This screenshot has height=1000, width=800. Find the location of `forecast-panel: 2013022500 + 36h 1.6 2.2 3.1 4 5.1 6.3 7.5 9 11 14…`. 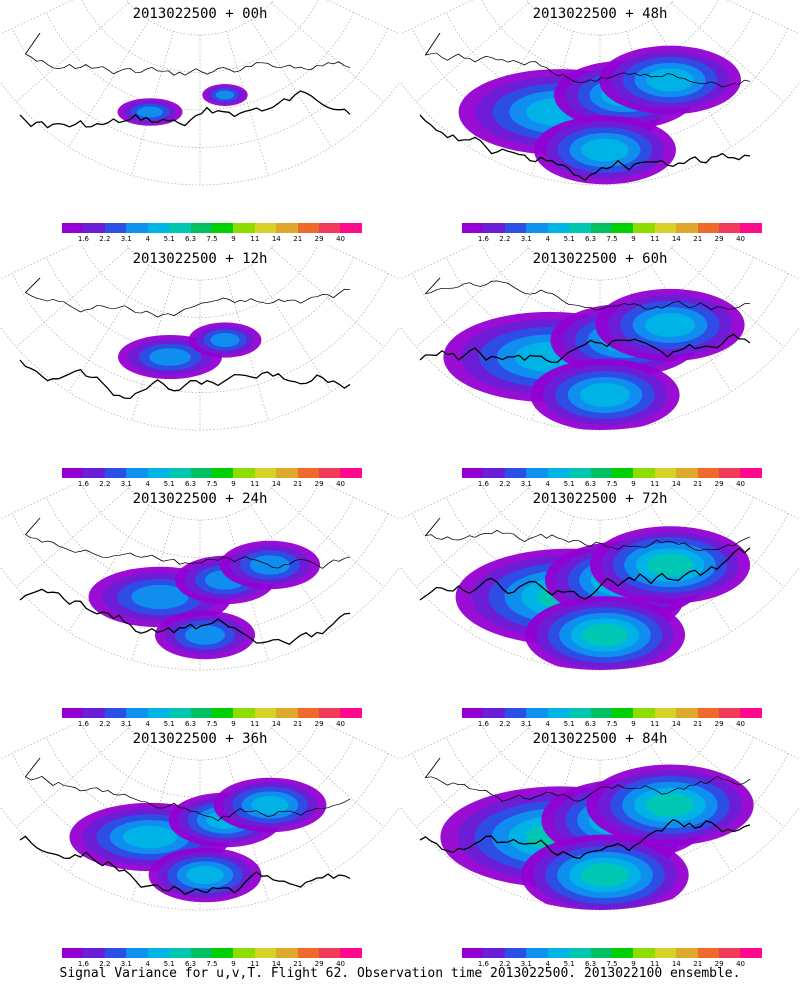

forecast-panel: 2013022500 + 36h 1.6 2.2 3.1 4 5.1 6.3 7.5 9 11 14… is located at coordinates (200, 846).